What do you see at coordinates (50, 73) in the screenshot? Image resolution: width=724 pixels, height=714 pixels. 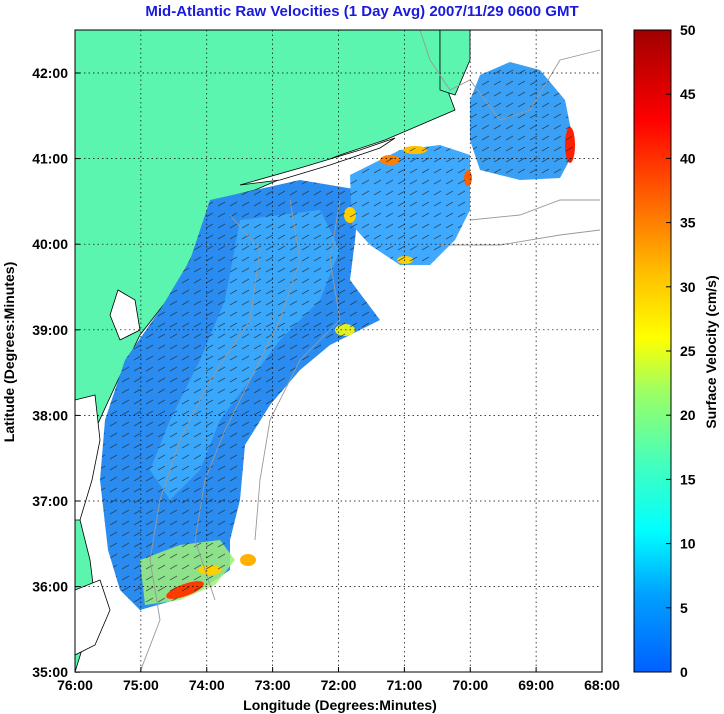 I see `y-tick-label: 42:00` at bounding box center [50, 73].